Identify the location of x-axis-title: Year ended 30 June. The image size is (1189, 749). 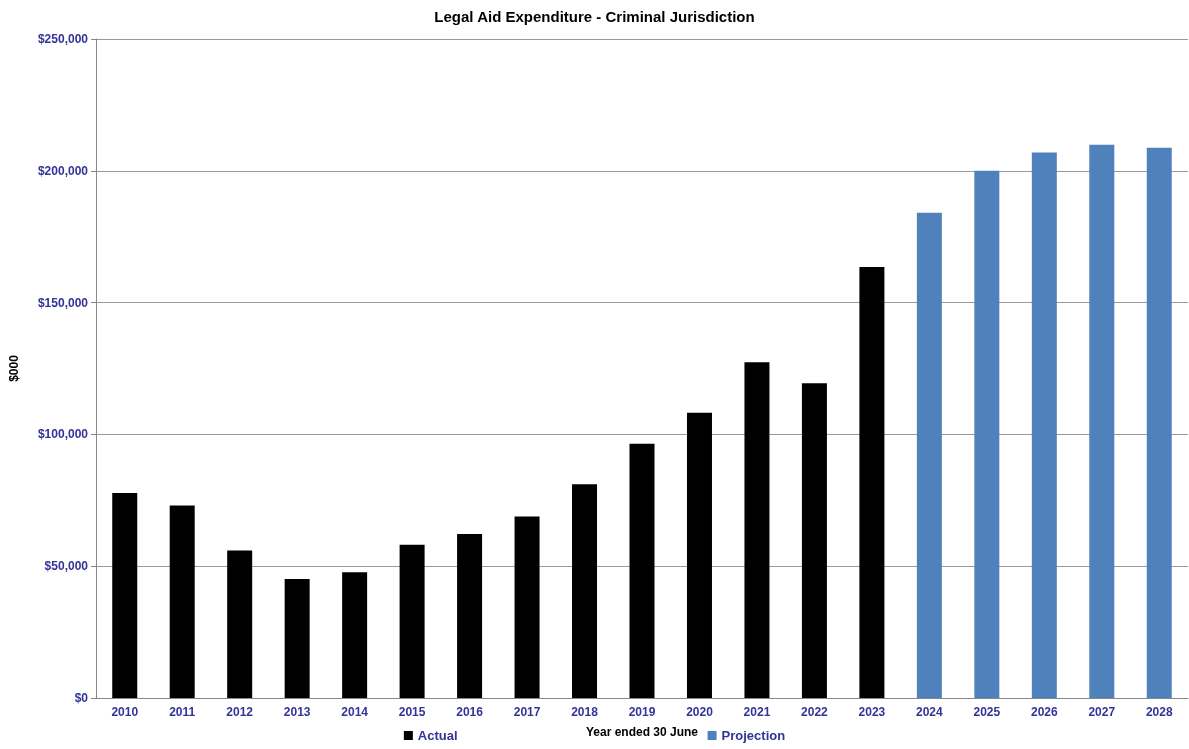
(642, 732).